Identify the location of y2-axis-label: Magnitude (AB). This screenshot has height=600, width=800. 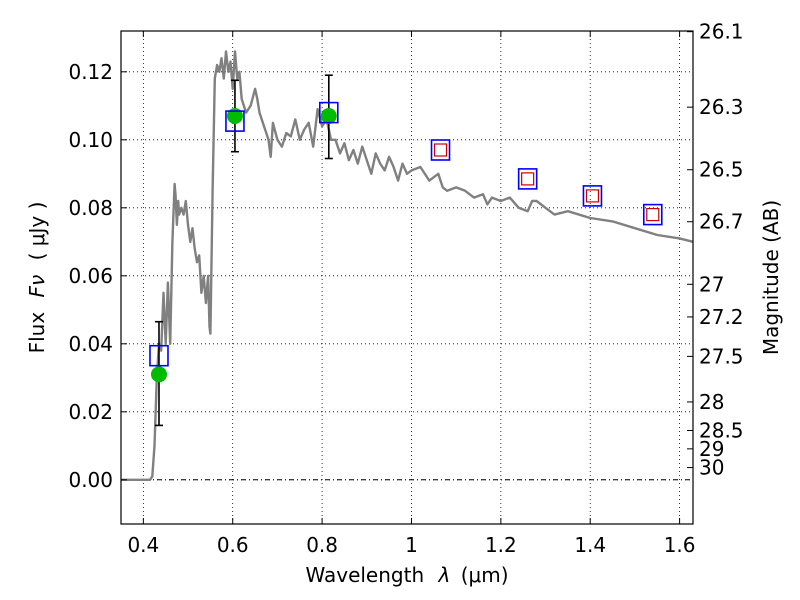
(771, 277).